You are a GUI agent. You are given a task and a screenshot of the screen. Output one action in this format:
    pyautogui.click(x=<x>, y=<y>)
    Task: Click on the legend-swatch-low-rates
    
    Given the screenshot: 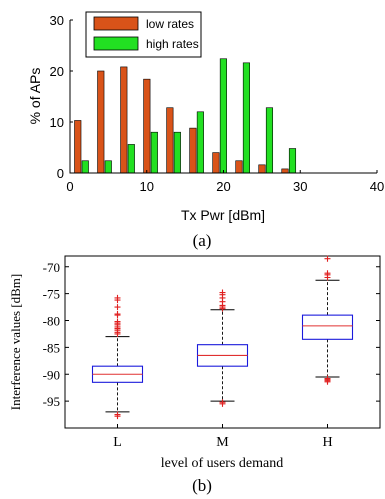 What is the action you would take?
    pyautogui.click(x=116, y=23)
    